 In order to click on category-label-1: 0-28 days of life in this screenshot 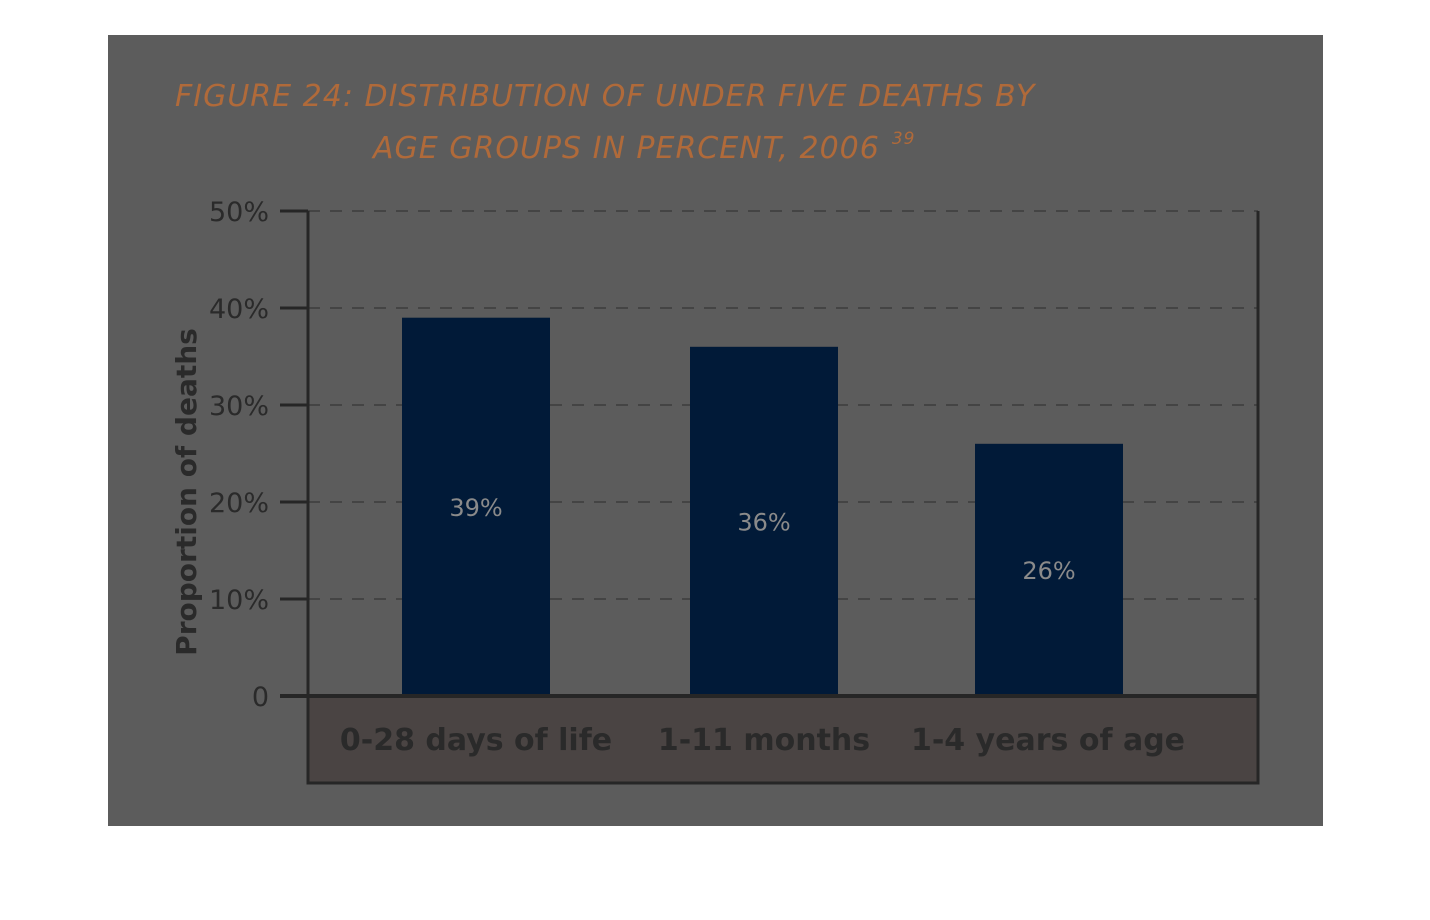, I will do `click(476, 740)`.